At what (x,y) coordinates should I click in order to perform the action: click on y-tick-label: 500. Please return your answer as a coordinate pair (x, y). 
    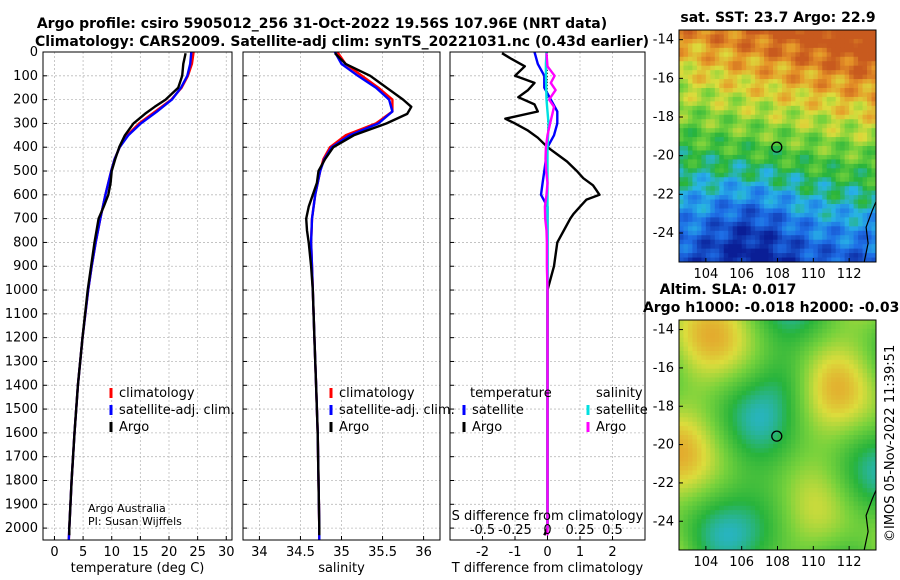
    Looking at the image, I should click on (25, 171).